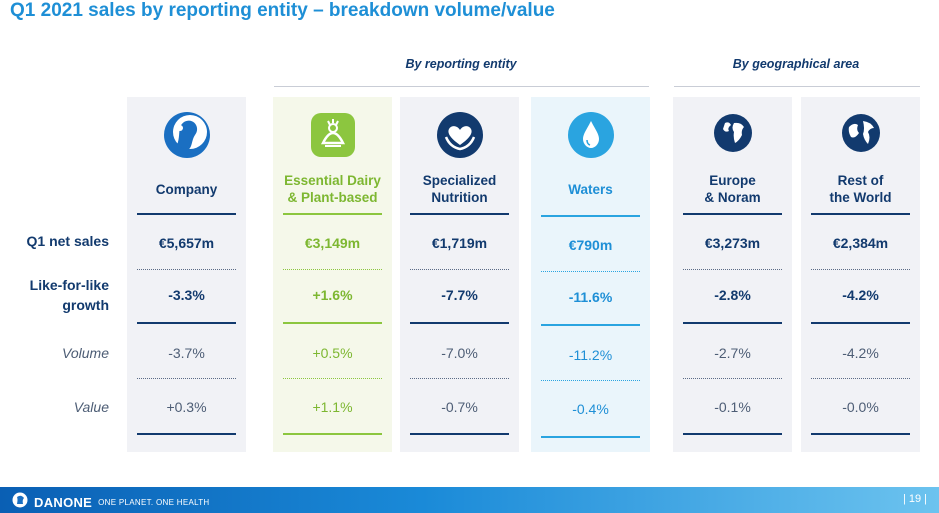 Image resolution: width=939 pixels, height=513 pixels. What do you see at coordinates (459, 295) in the screenshot?
I see `lfl-growth-value: -7.7%` at bounding box center [459, 295].